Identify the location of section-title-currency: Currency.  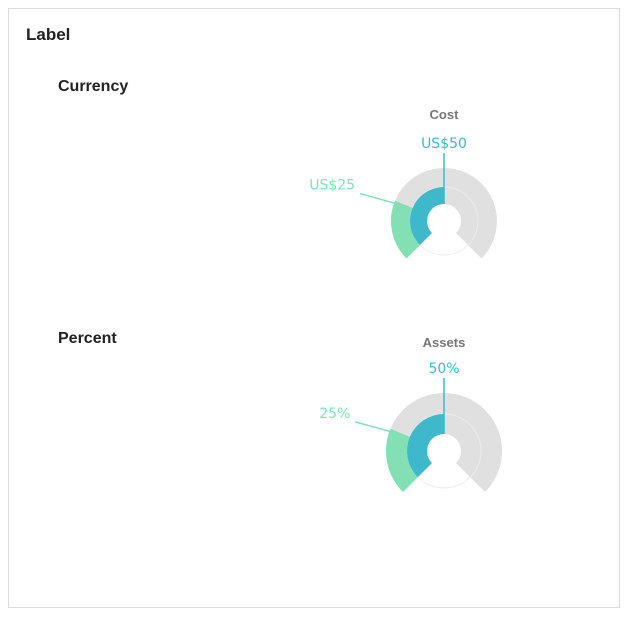
(93, 86).